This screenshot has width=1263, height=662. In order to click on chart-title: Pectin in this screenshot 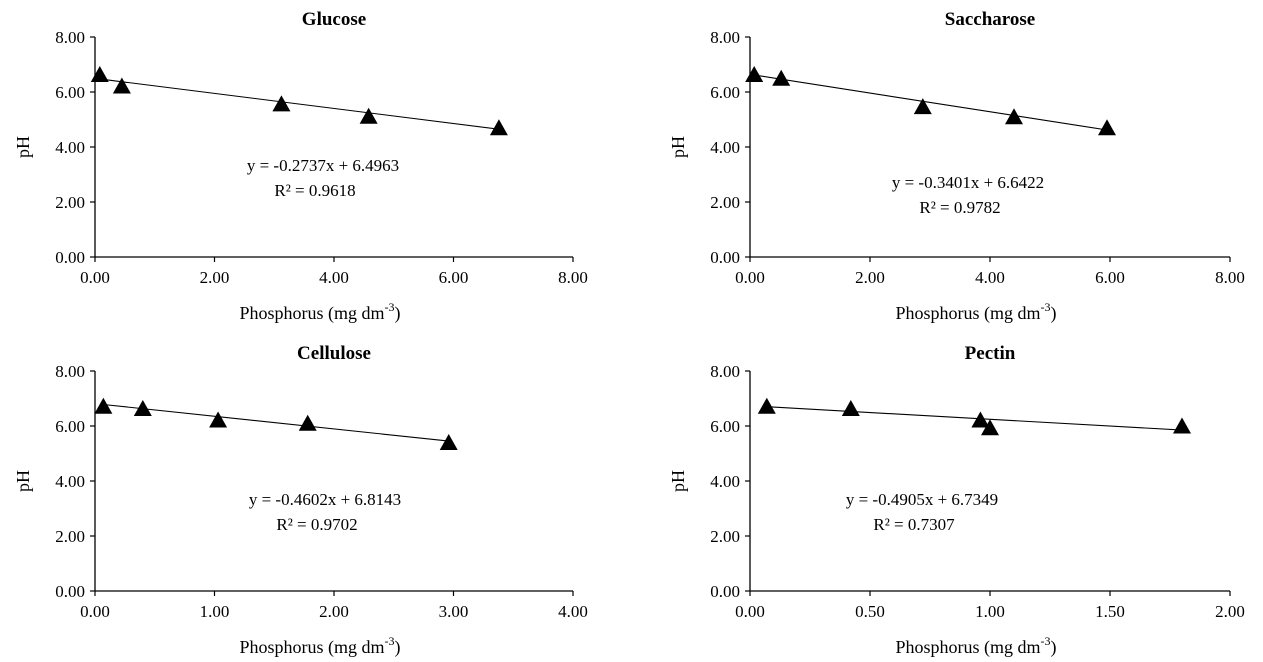, I will do `click(990, 353)`.